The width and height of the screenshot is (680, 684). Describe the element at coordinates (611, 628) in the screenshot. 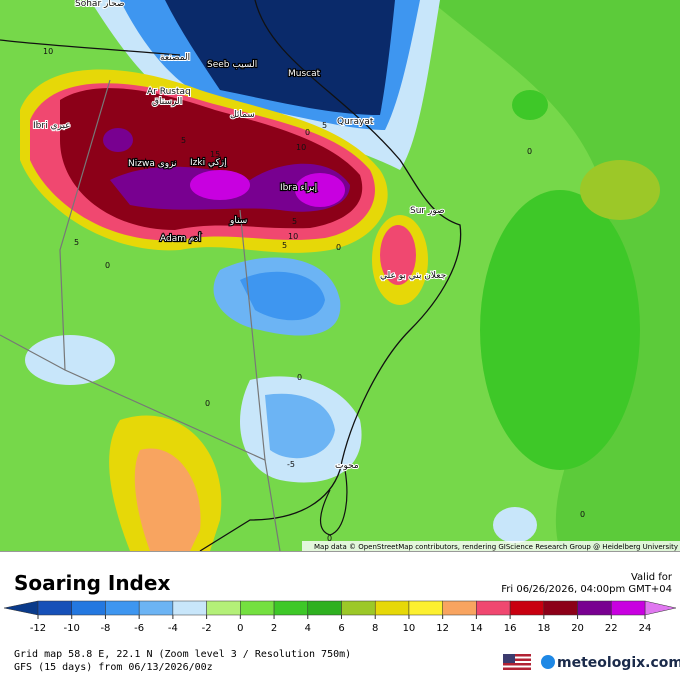

I see `tick-label: 22` at that location.